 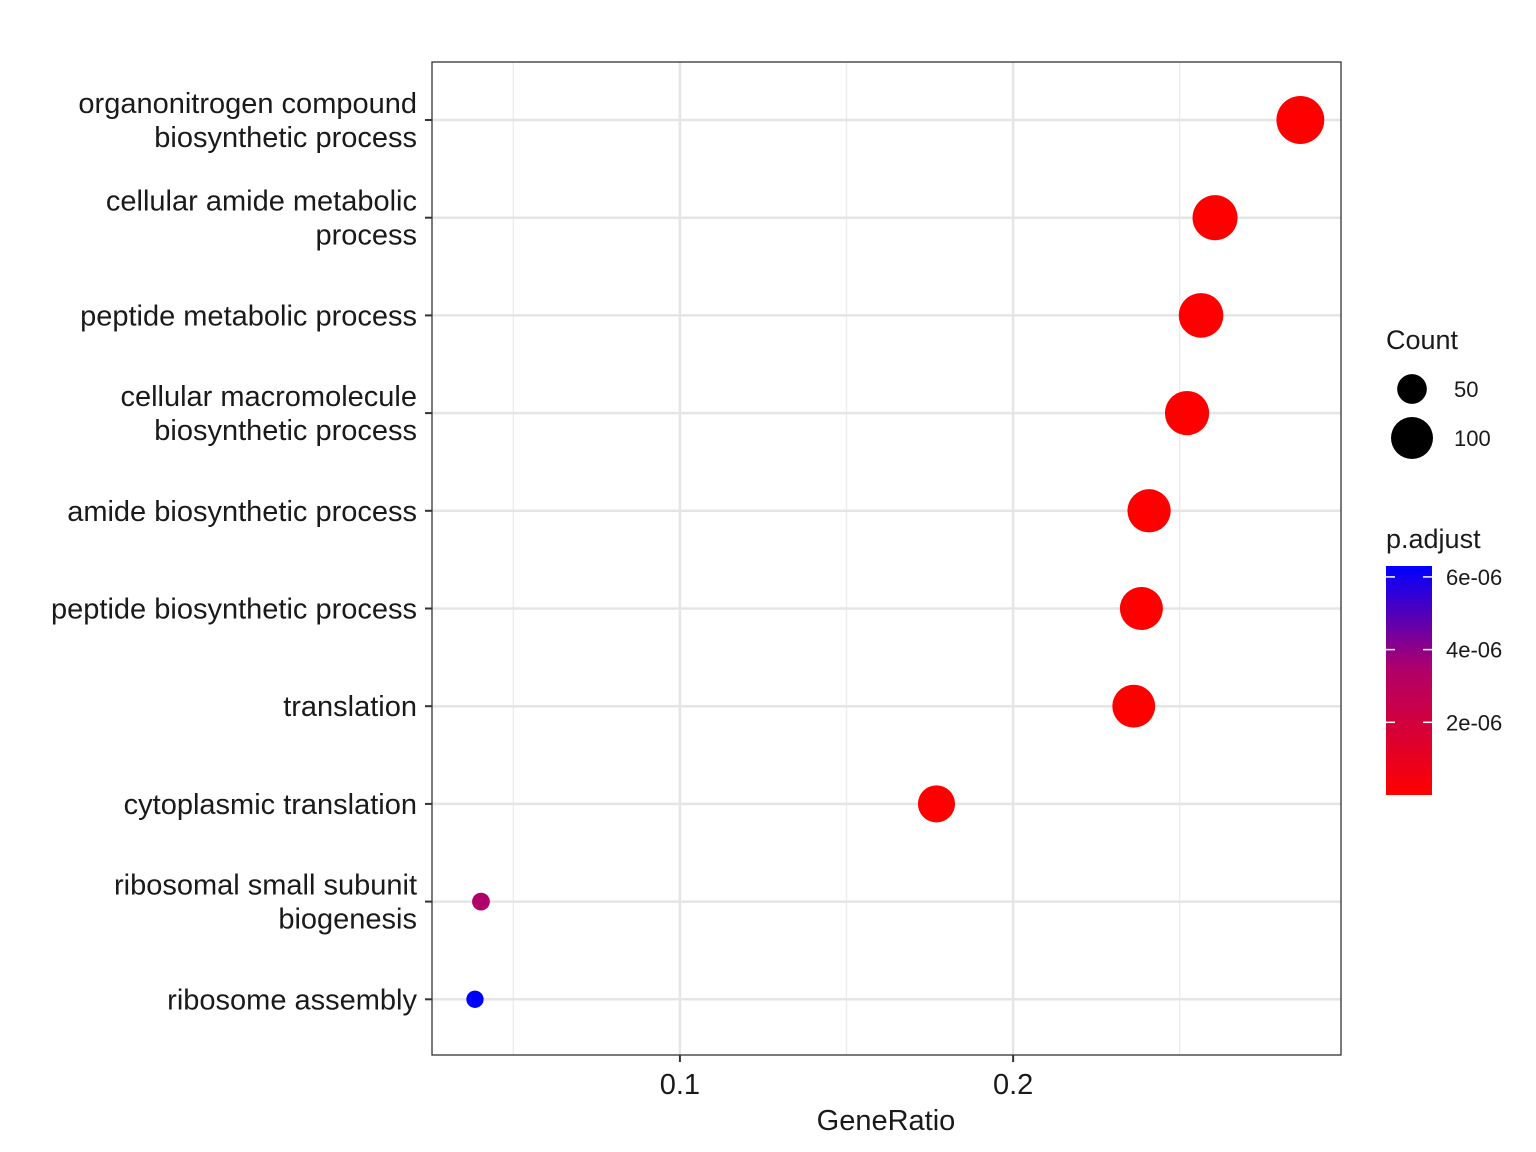 What do you see at coordinates (268, 397) in the screenshot?
I see `y-tick-label-line: cellular macromolecule` at bounding box center [268, 397].